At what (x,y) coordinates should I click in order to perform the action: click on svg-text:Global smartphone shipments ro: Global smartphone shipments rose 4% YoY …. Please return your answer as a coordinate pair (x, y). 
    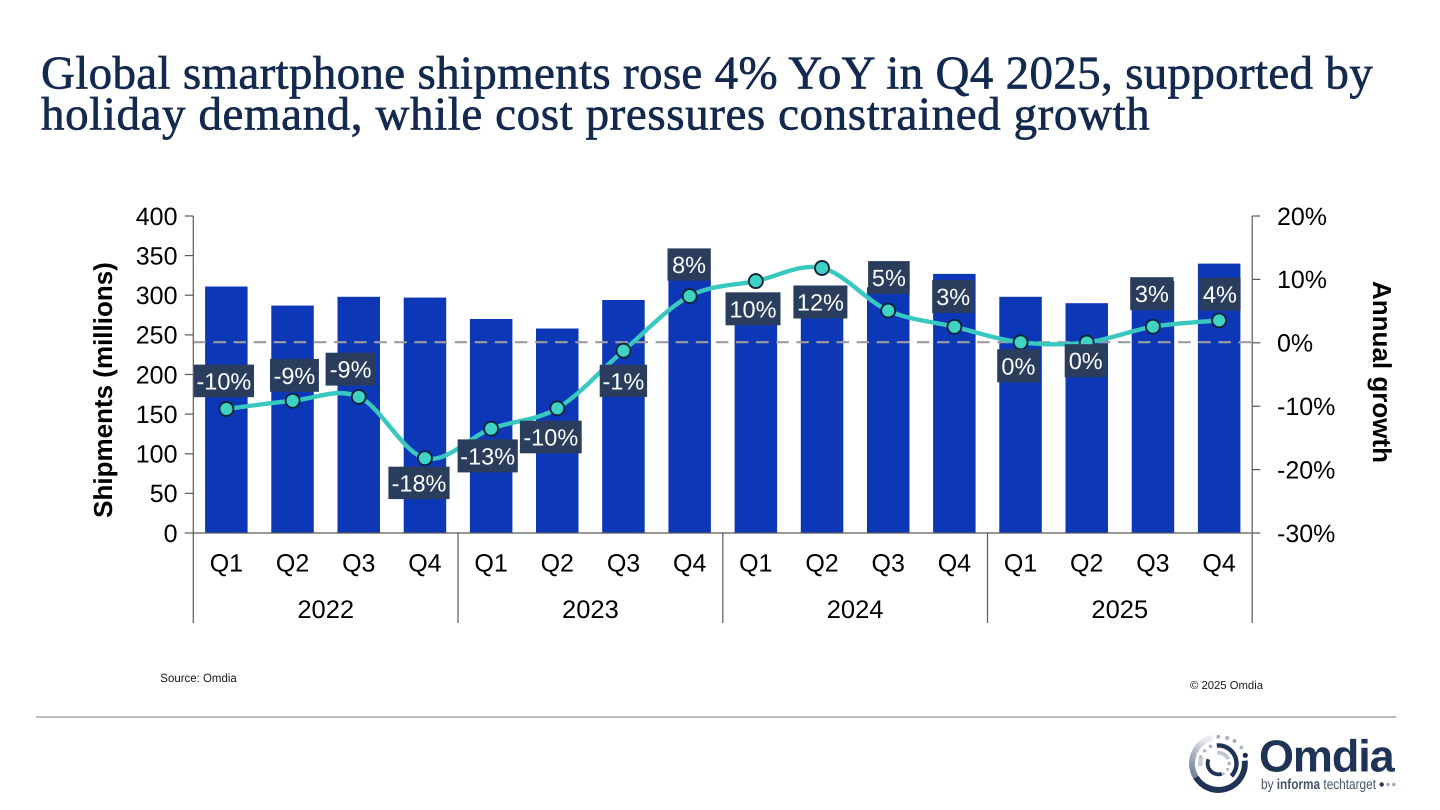
    Looking at the image, I should click on (707, 74).